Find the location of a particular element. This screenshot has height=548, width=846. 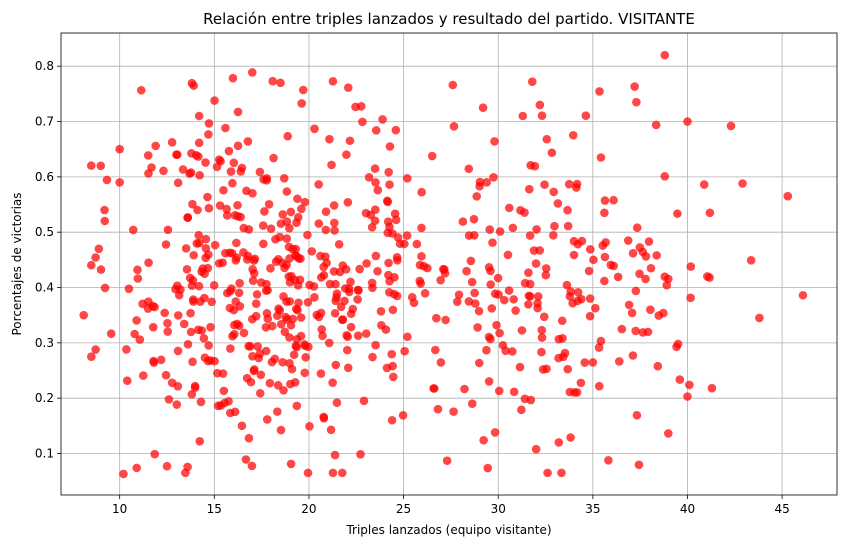

y-tick-label: 0.7 is located at coordinates (44, 122).